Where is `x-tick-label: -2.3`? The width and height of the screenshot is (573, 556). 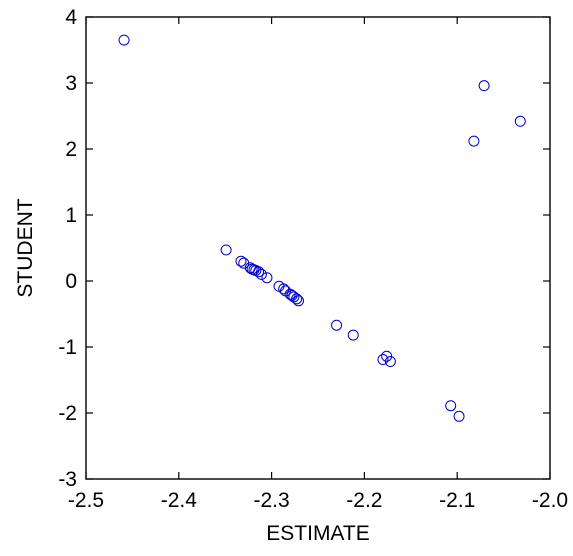 x-tick-label: -2.3 is located at coordinates (272, 500).